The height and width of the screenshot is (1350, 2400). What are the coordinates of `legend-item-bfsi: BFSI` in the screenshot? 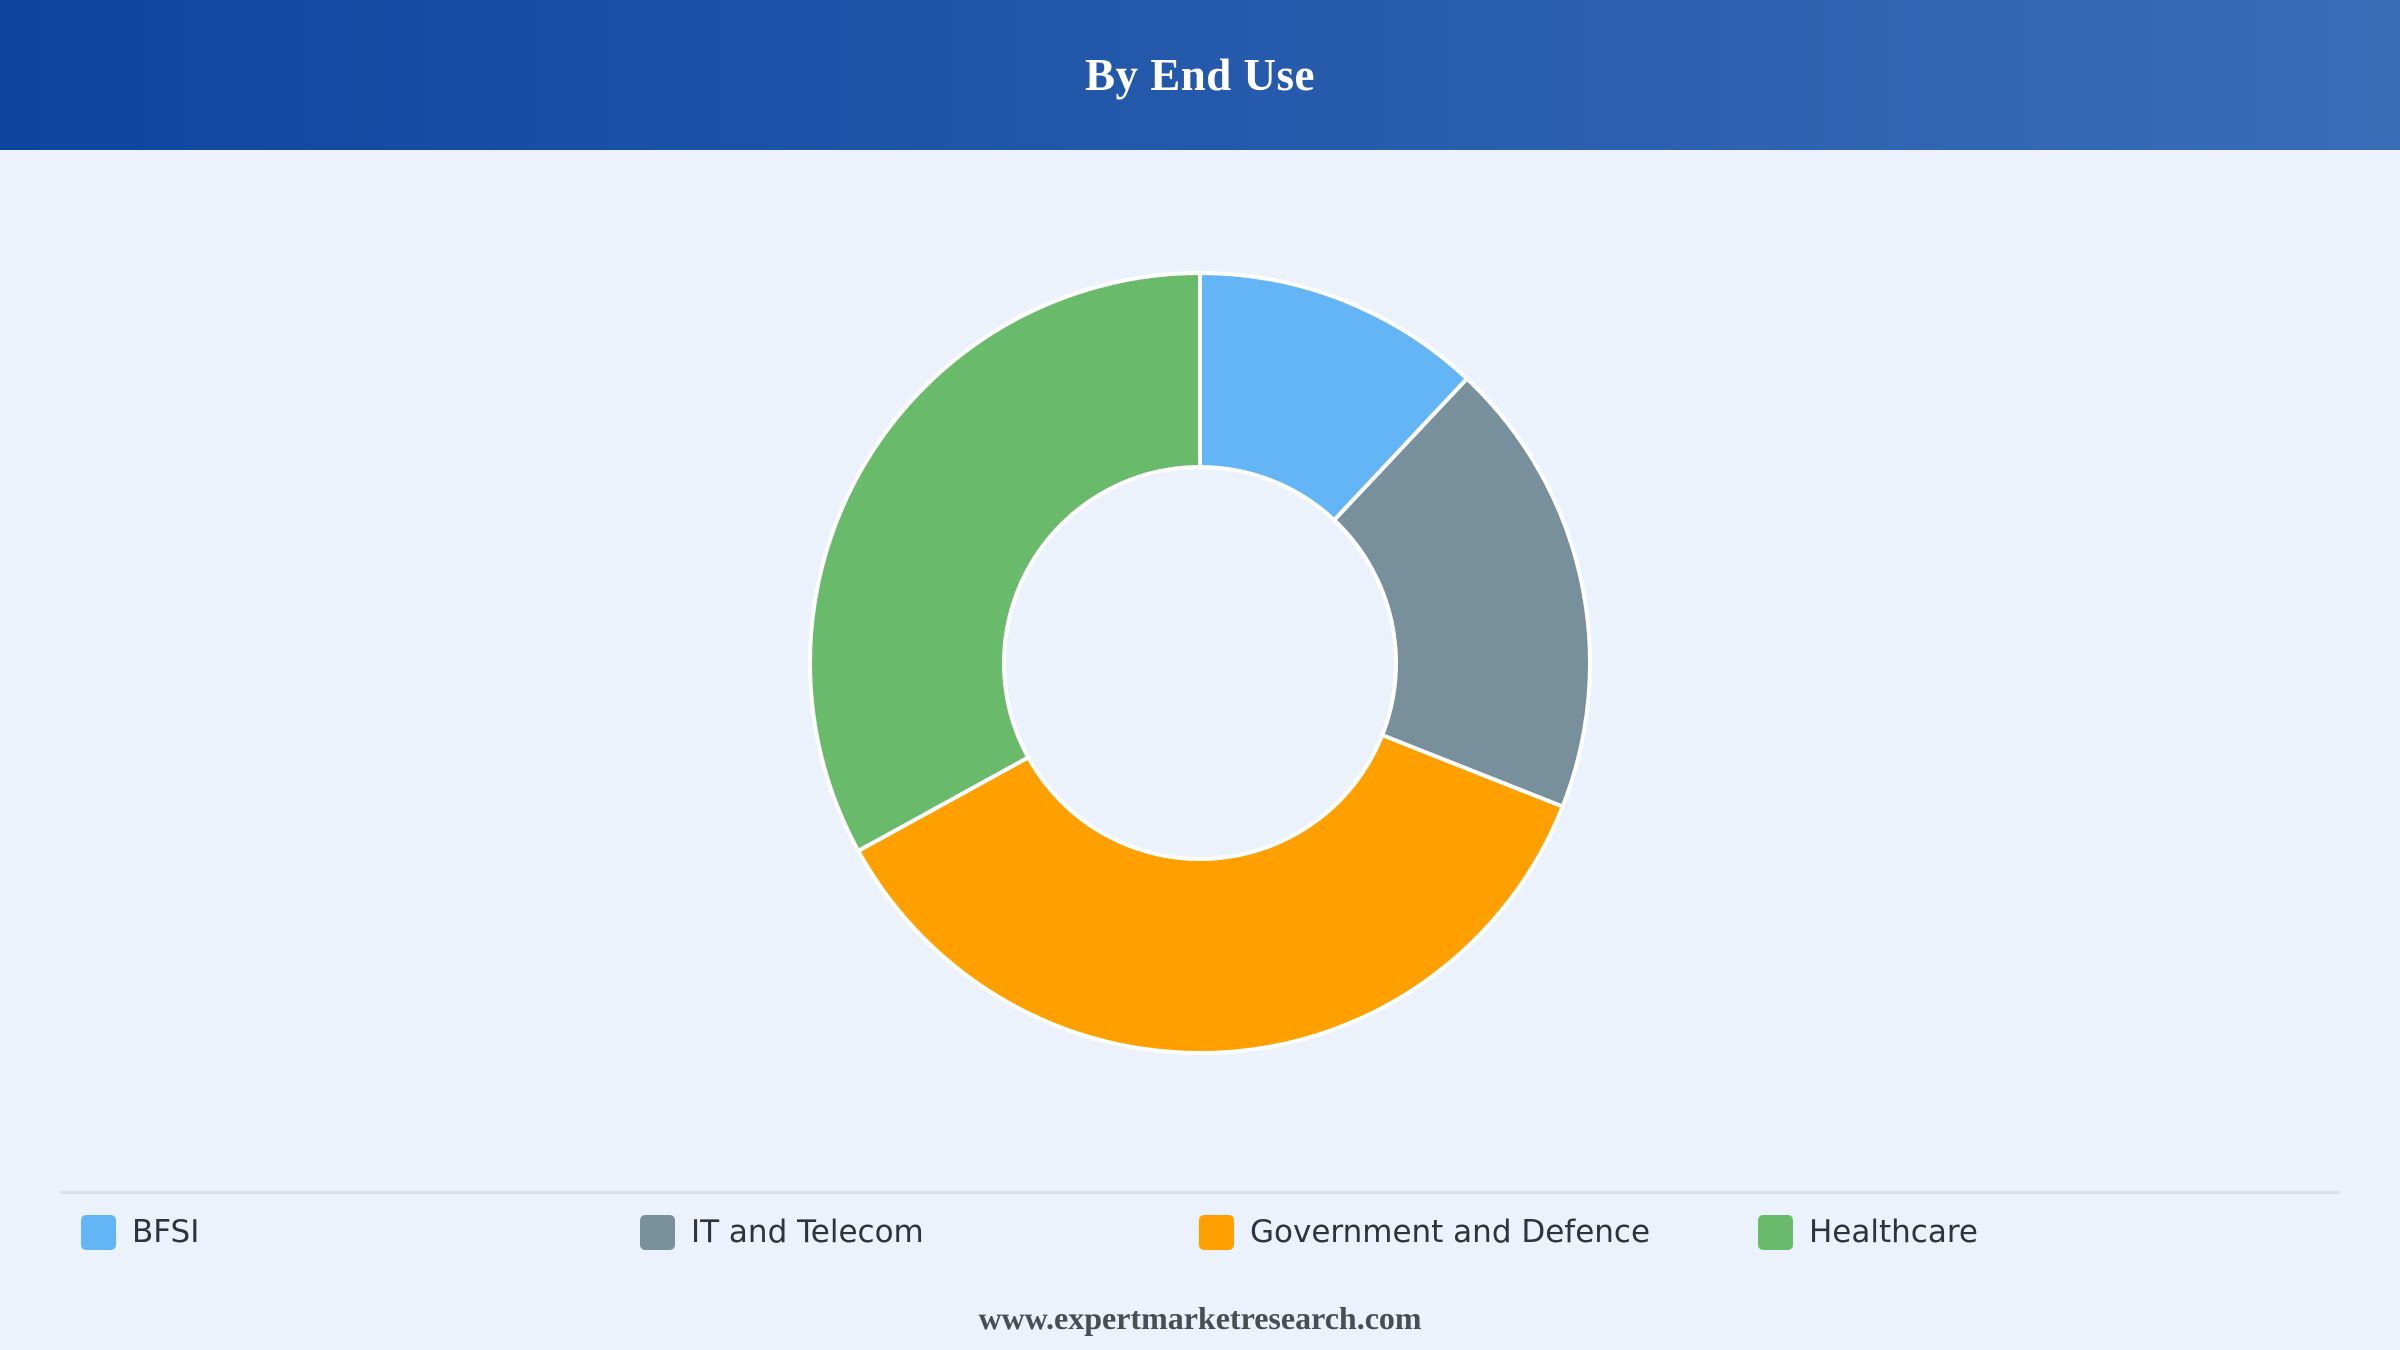 It's located at (140, 1232).